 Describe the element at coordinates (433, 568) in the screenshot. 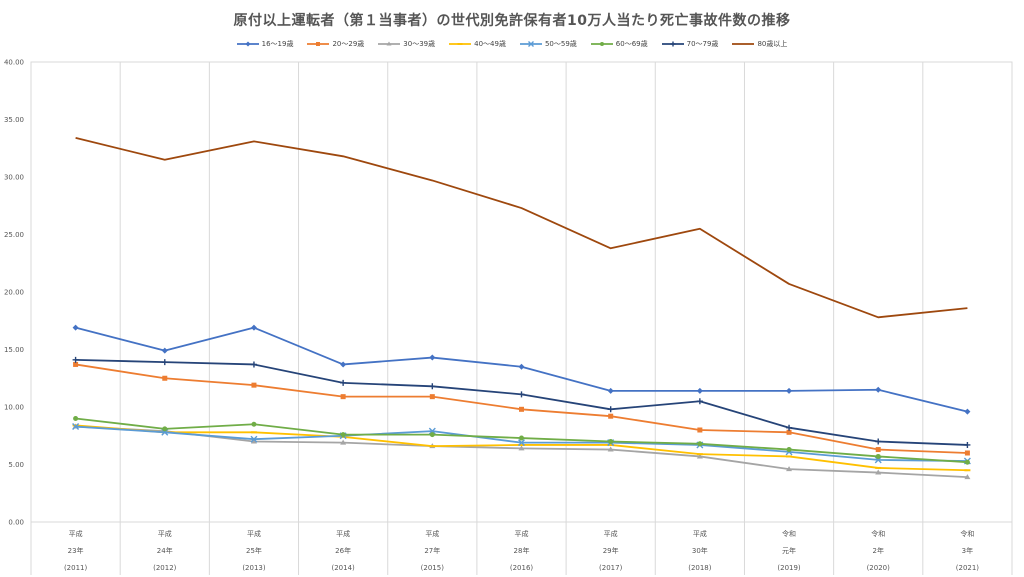

I see `x-tick-label: (2015)` at that location.